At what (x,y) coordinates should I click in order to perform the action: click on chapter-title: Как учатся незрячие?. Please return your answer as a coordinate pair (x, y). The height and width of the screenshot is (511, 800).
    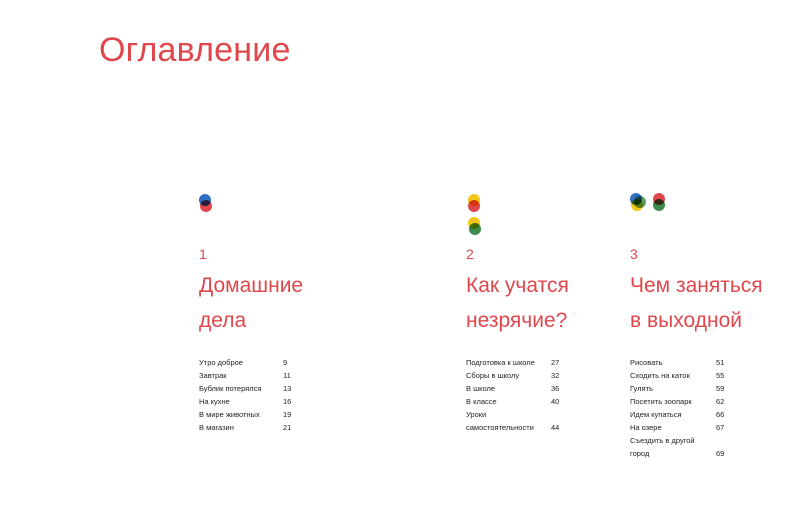
    Looking at the image, I should click on (517, 303).